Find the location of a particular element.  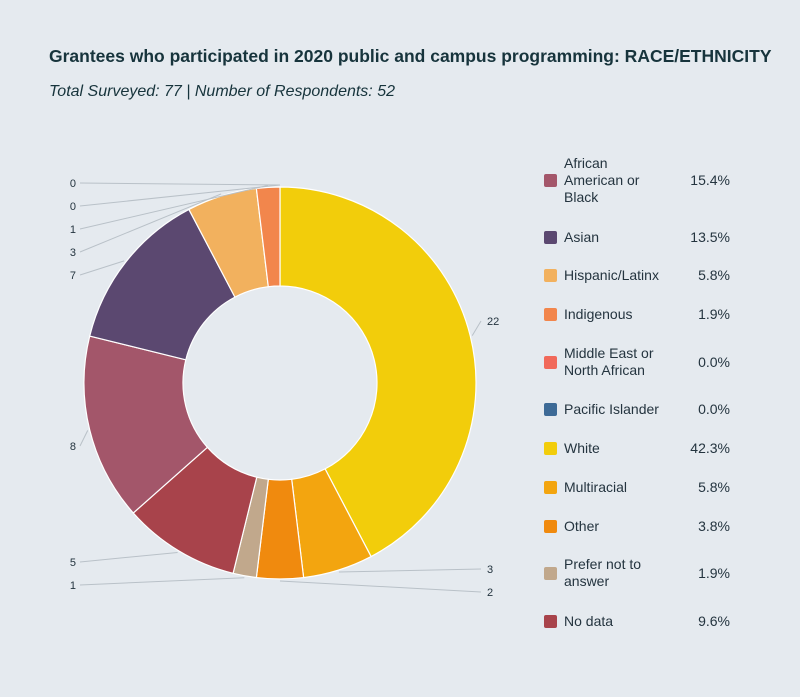

legend-label: No data is located at coordinates (589, 620).